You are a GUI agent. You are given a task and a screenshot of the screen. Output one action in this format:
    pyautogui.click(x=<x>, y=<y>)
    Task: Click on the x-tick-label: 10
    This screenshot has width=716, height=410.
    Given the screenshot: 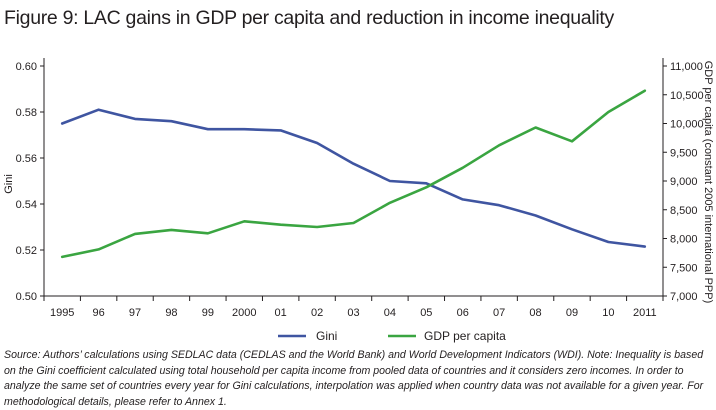 What is the action you would take?
    pyautogui.click(x=608, y=313)
    